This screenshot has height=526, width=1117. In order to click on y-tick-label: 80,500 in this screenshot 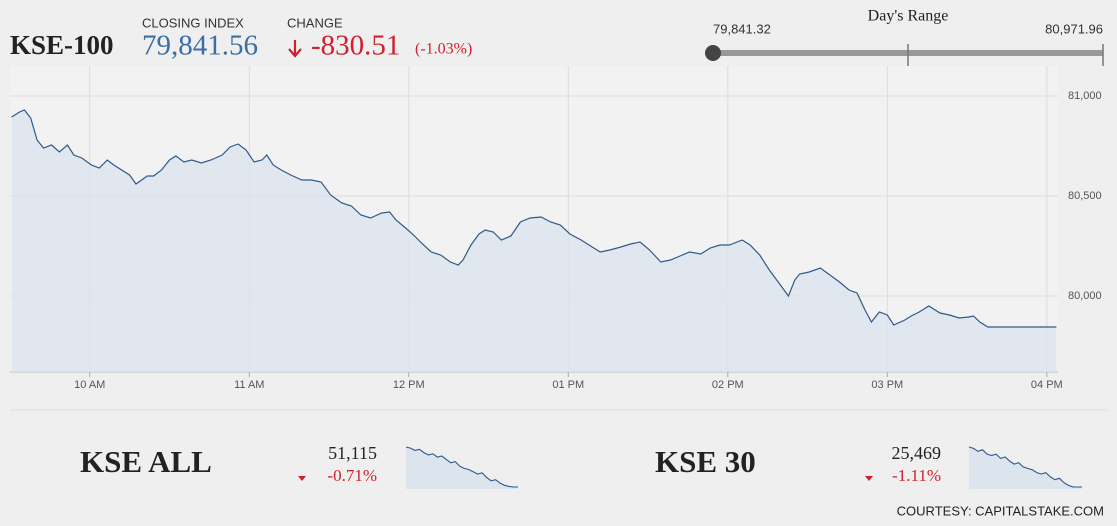, I will do `click(1085, 196)`.